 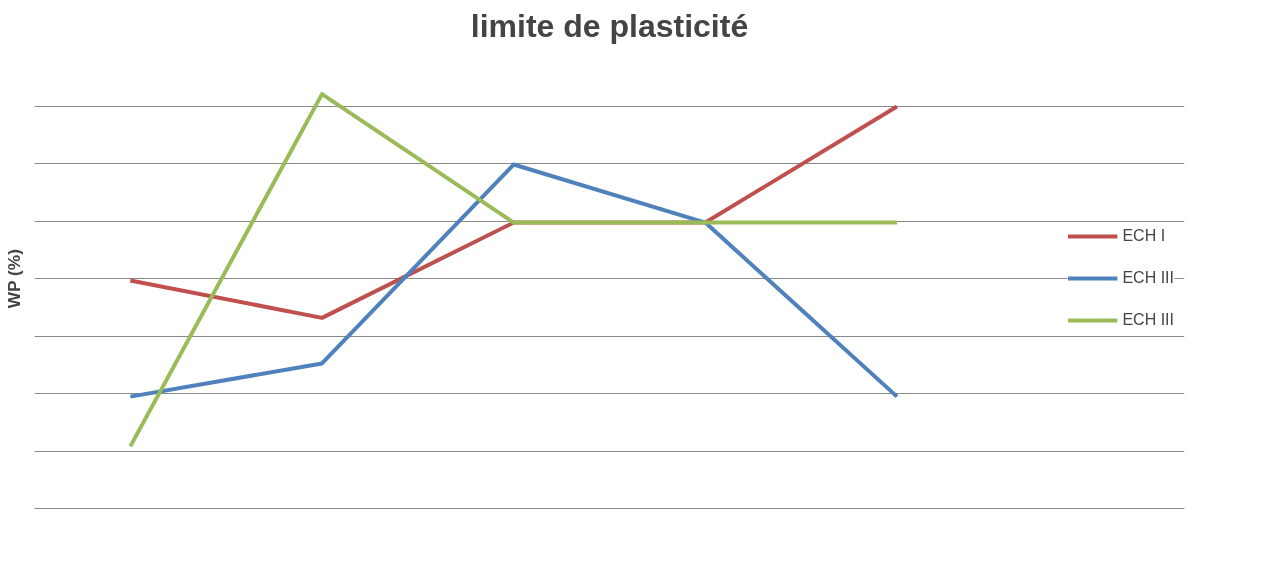 What do you see at coordinates (609, 25) in the screenshot?
I see `chart-title: limite de plasticité` at bounding box center [609, 25].